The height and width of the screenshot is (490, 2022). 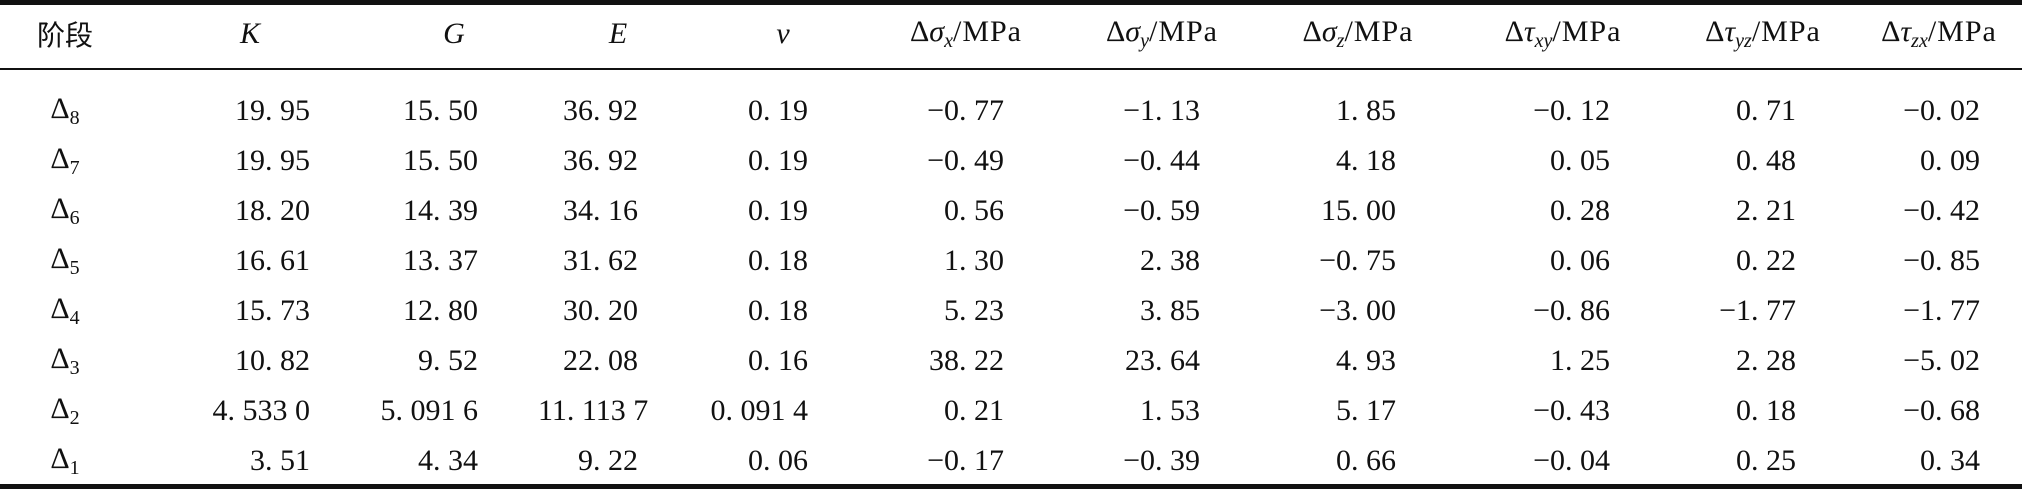 What do you see at coordinates (778, 360) in the screenshot?
I see `nu-cell: 0. 16` at bounding box center [778, 360].